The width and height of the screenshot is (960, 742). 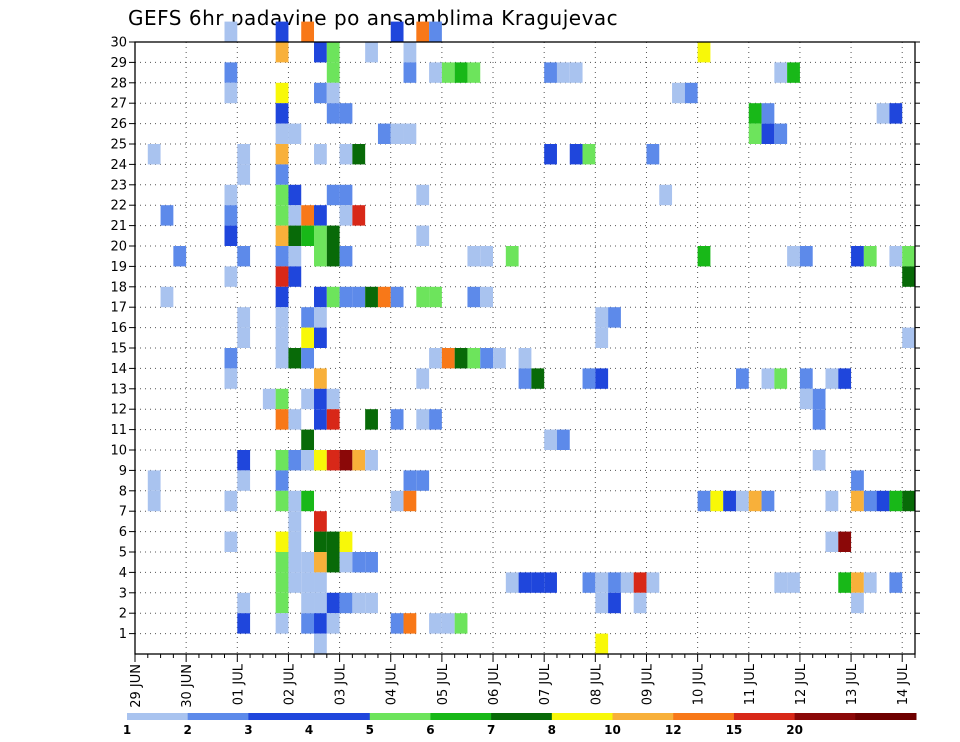 What do you see at coordinates (118, 287) in the screenshot?
I see `y-tick-label: 18` at bounding box center [118, 287].